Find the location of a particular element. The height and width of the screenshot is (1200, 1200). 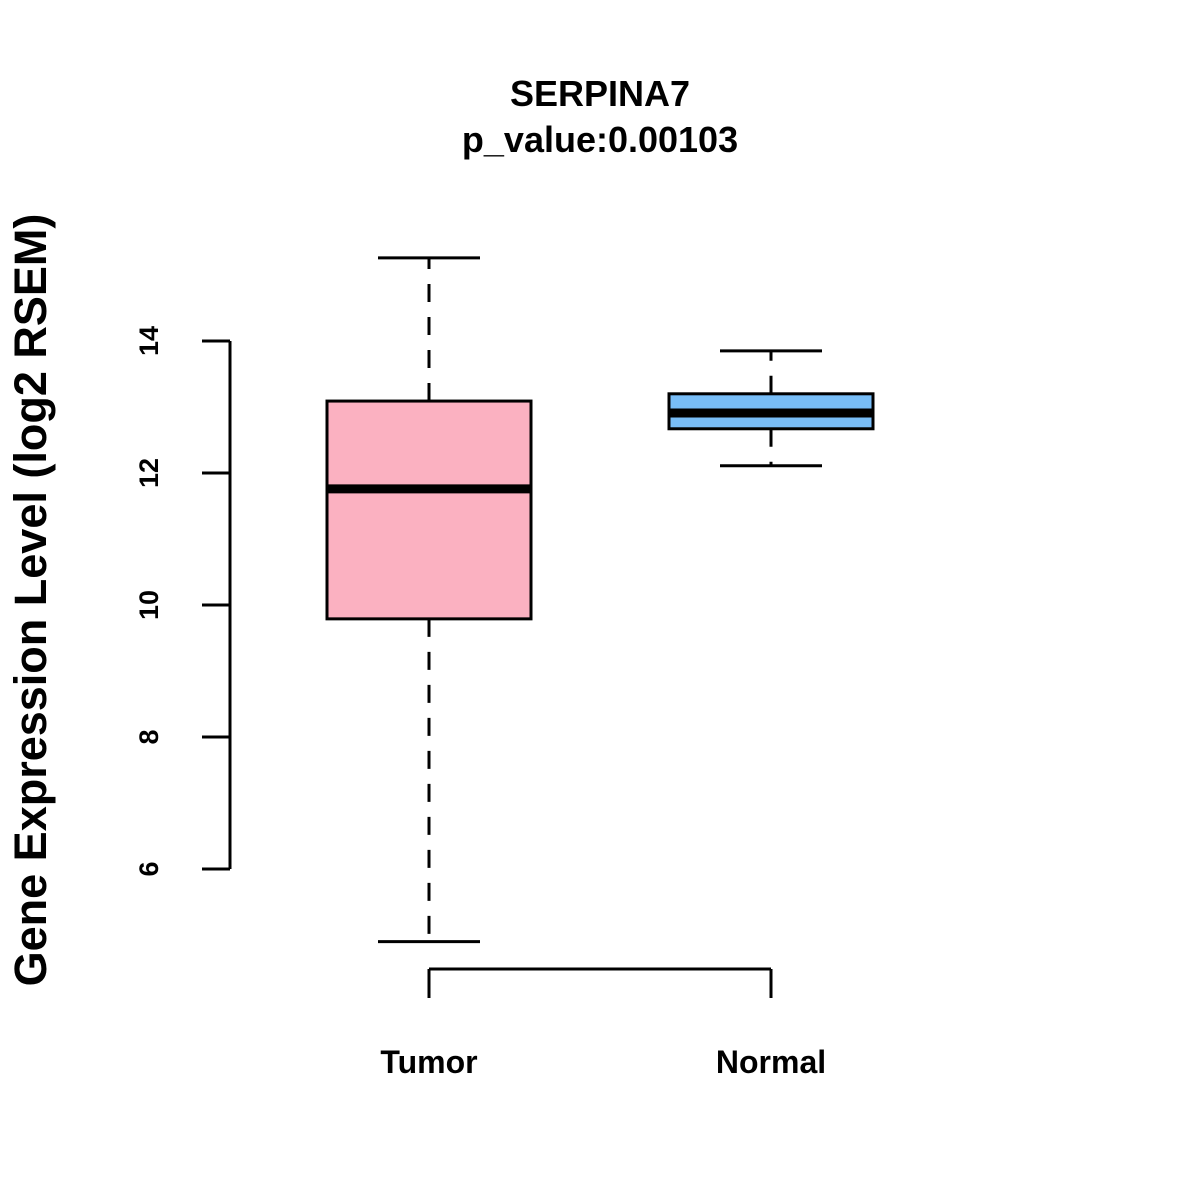

y-tick-label: 8 is located at coordinates (149, 736).